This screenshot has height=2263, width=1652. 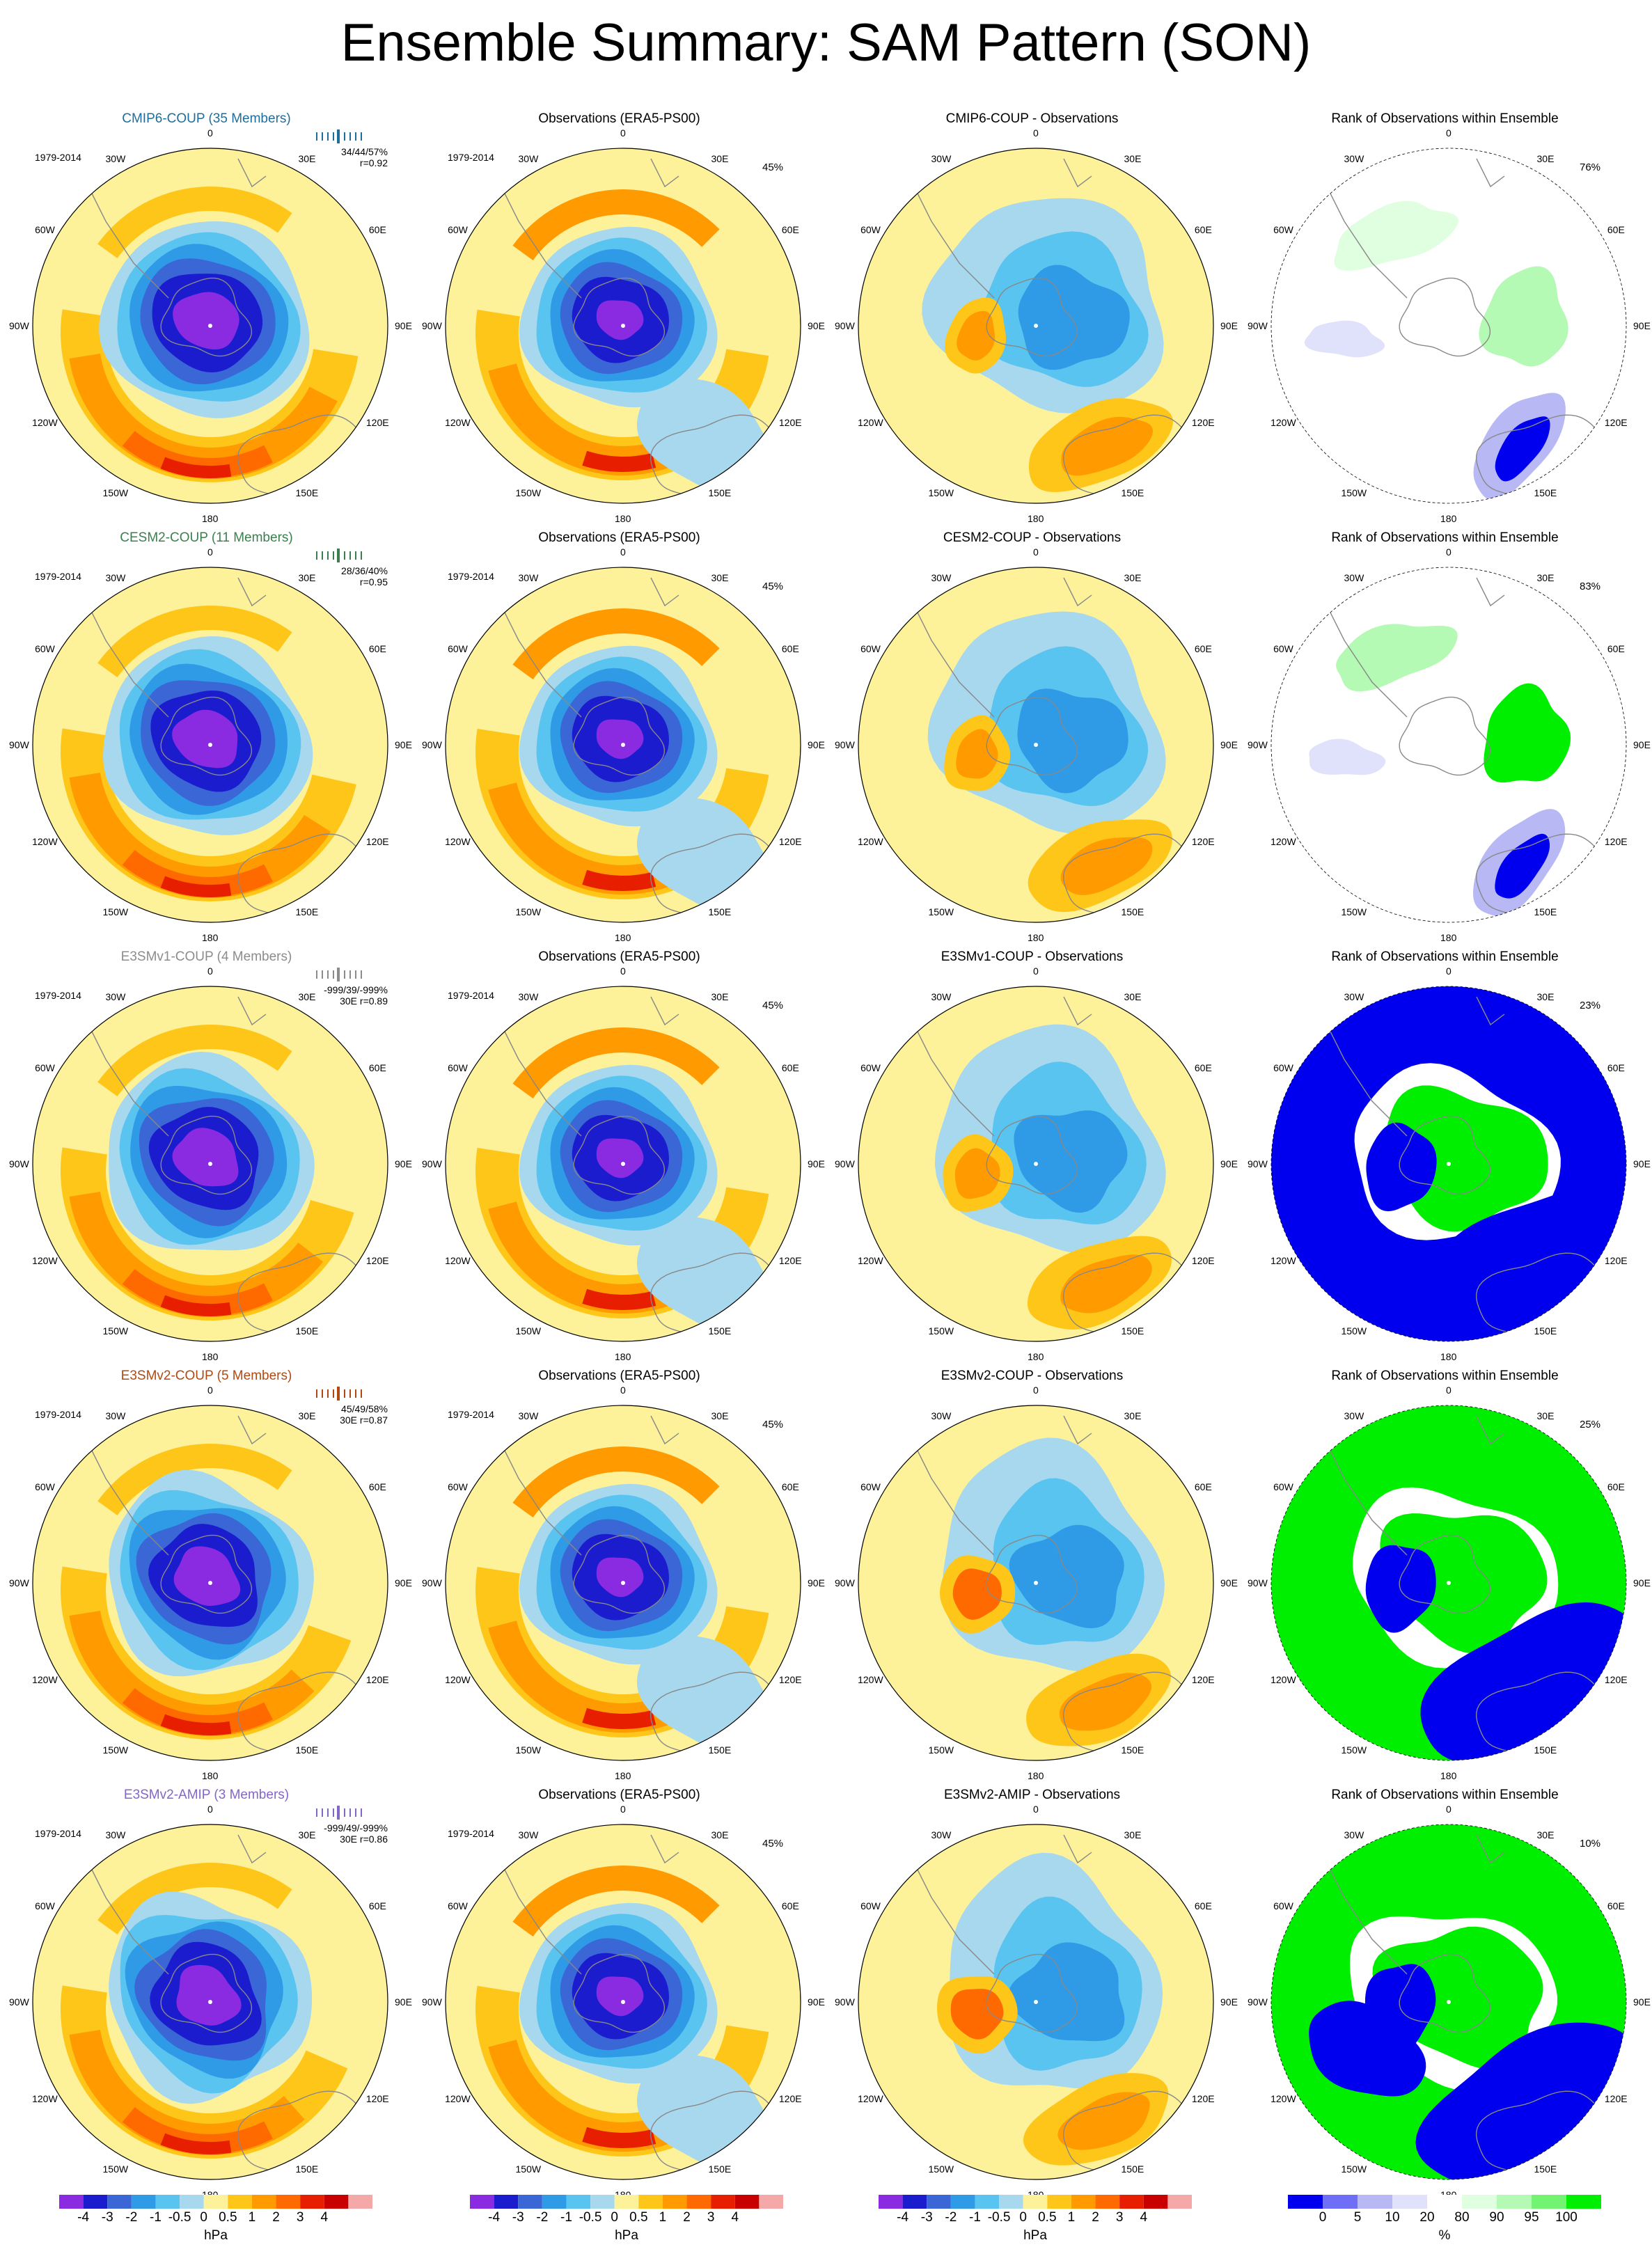 What do you see at coordinates (1522, 866) in the screenshot?
I see `rank-low-south-core` at bounding box center [1522, 866].